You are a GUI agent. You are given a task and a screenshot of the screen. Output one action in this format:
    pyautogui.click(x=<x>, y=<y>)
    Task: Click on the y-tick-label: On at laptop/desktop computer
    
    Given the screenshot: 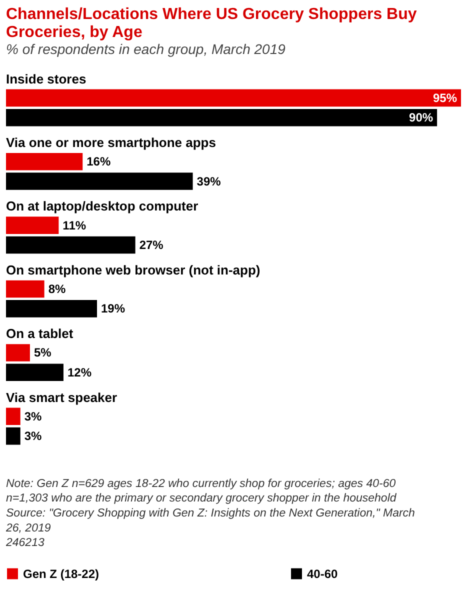 What is the action you would take?
    pyautogui.click(x=102, y=206)
    